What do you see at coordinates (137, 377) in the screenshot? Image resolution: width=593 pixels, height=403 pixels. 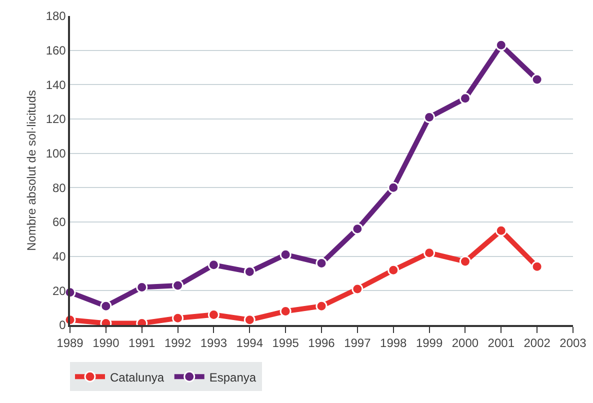 I see `legend-label: Catalunya` at bounding box center [137, 377].